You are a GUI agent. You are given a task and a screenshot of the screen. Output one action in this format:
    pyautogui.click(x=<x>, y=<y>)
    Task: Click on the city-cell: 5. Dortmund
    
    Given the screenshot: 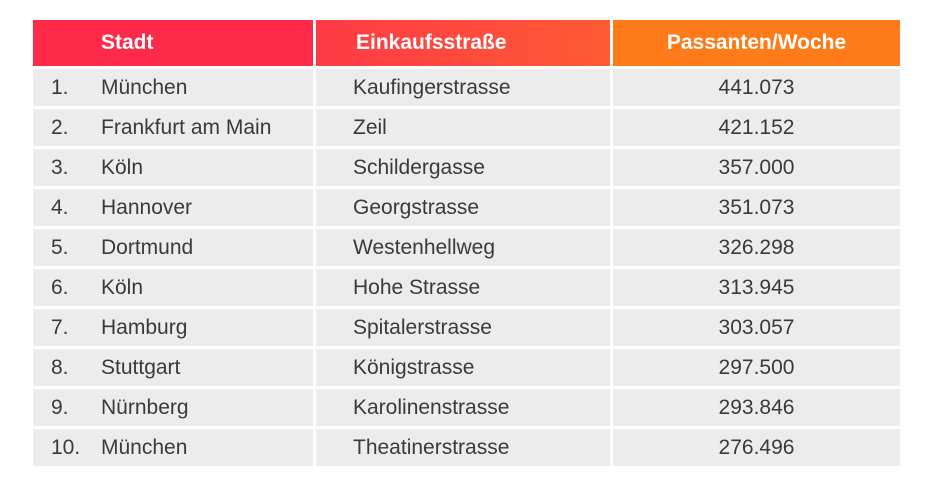 What is the action you would take?
    pyautogui.click(x=173, y=247)
    